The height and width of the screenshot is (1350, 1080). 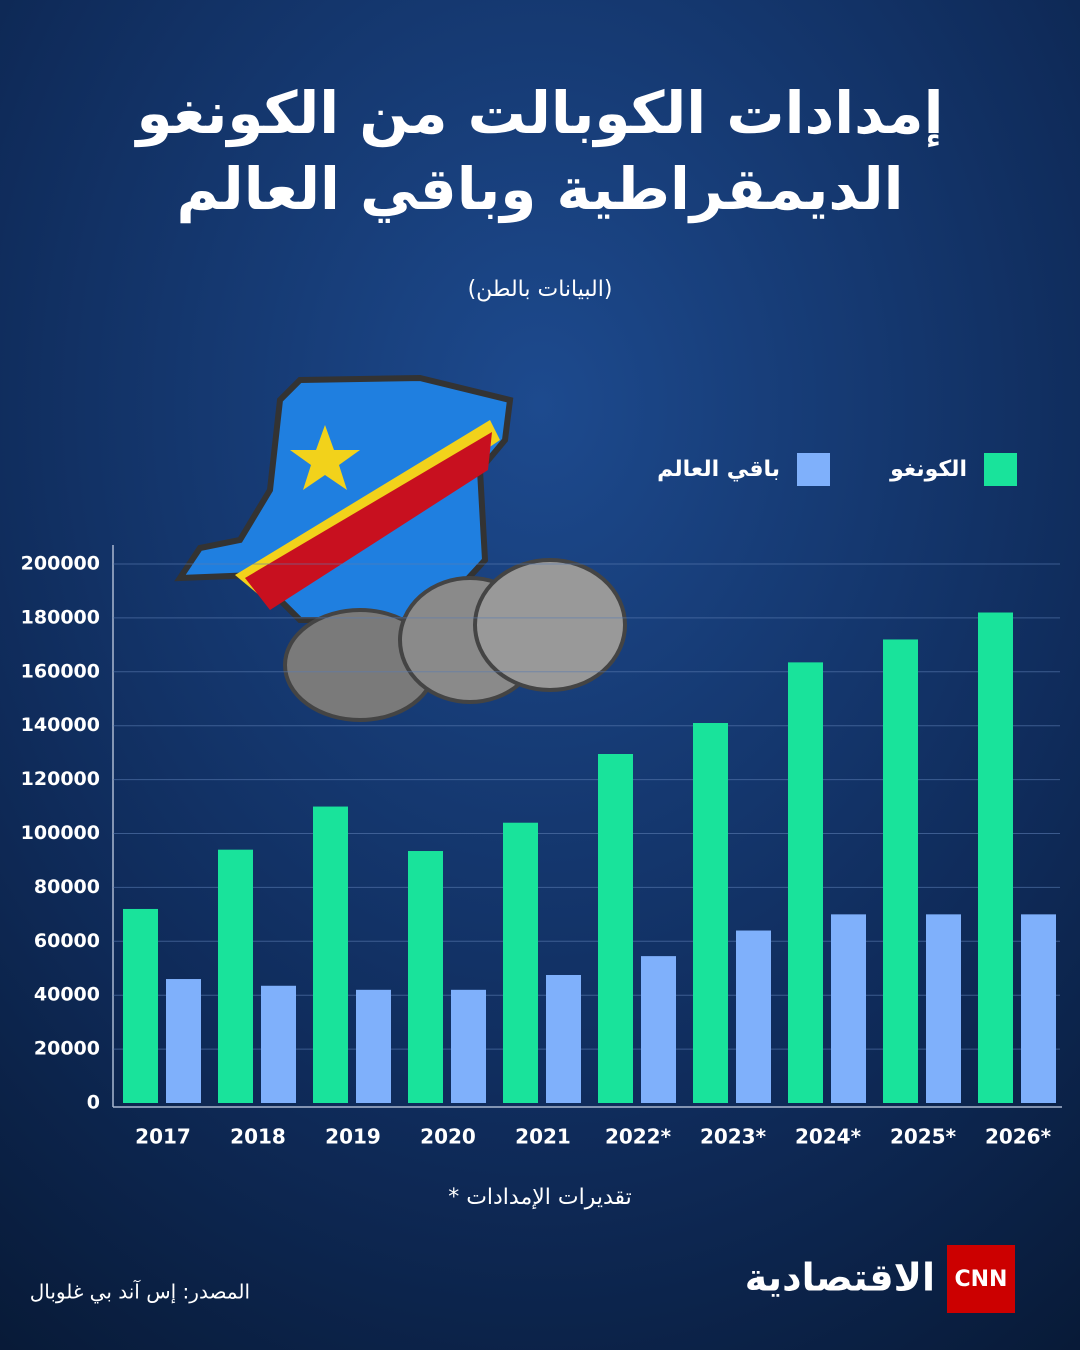 What do you see at coordinates (258, 1137) in the screenshot?
I see `x-tick-label: 2018` at bounding box center [258, 1137].